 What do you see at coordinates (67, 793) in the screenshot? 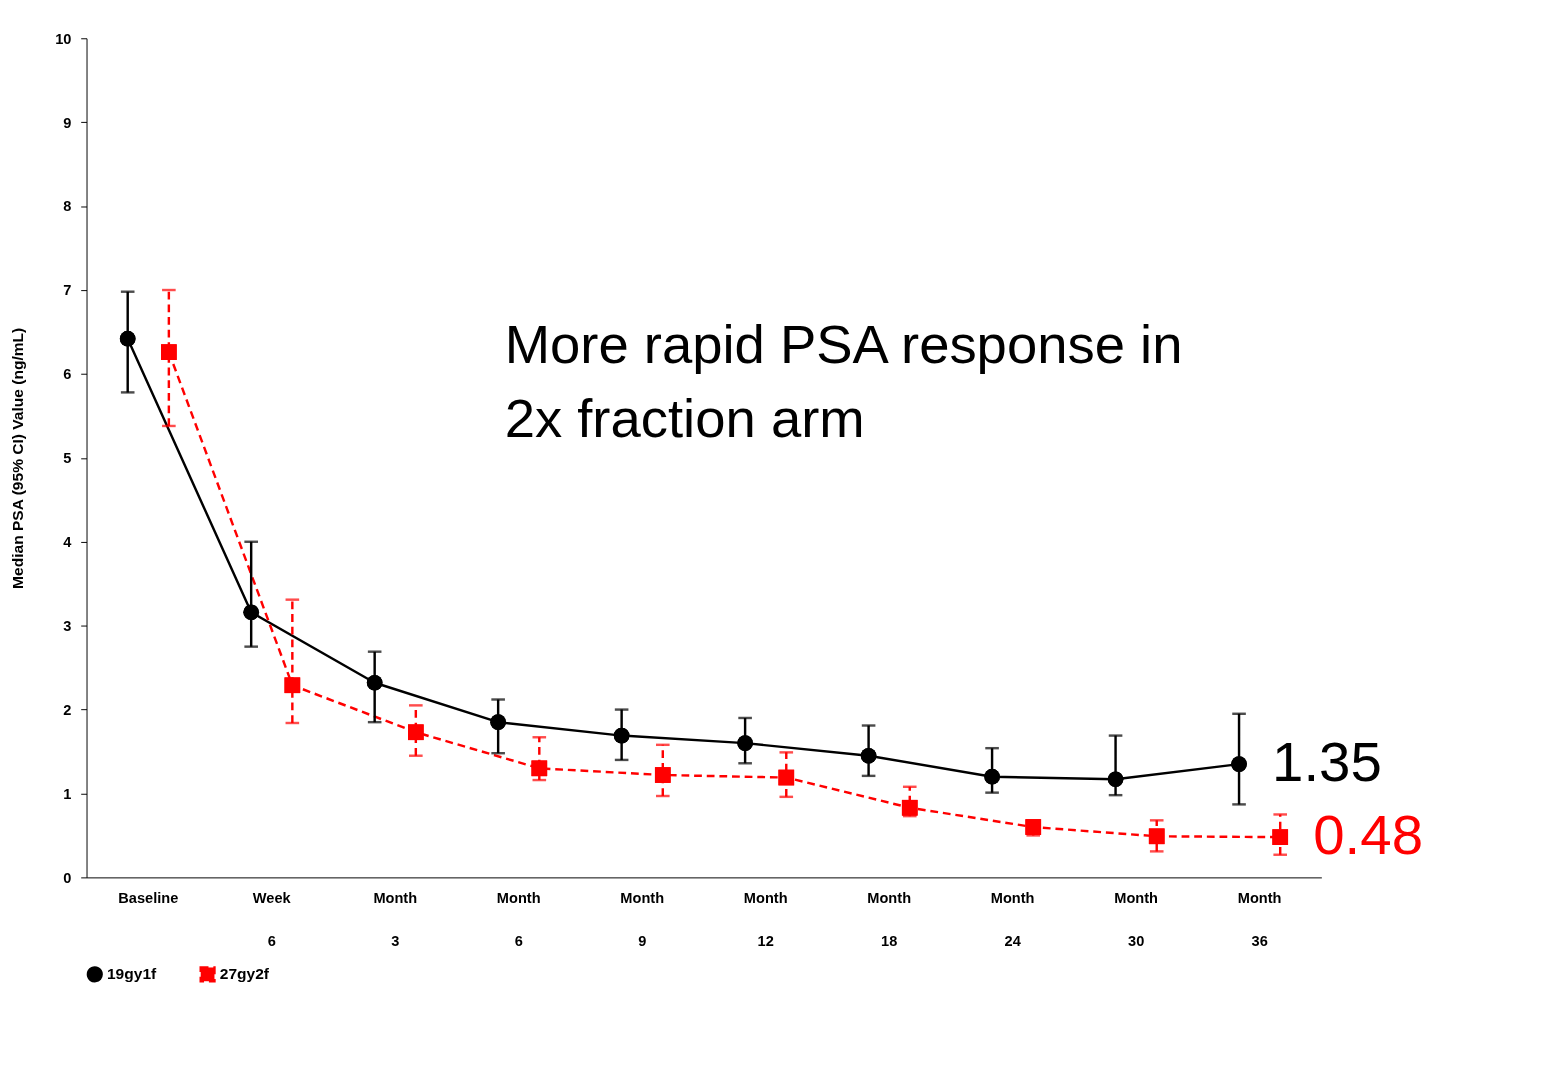
I see `y-tick-label: 1` at bounding box center [67, 793].